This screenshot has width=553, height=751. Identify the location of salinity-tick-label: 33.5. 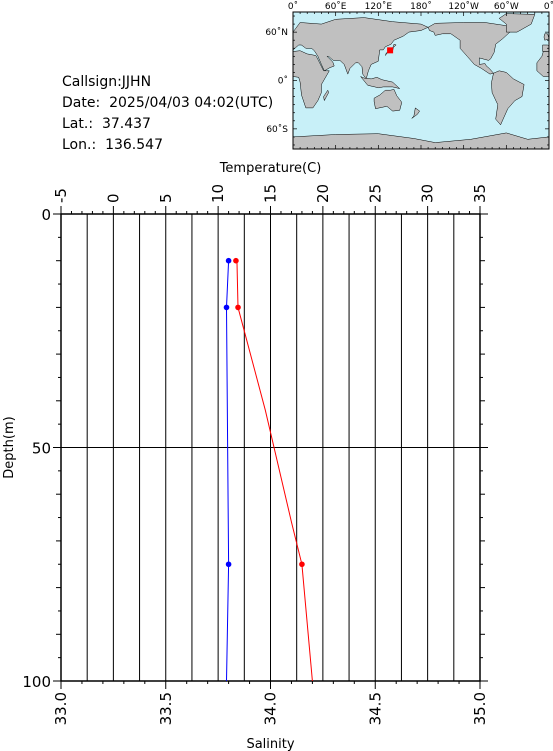
(166, 708).